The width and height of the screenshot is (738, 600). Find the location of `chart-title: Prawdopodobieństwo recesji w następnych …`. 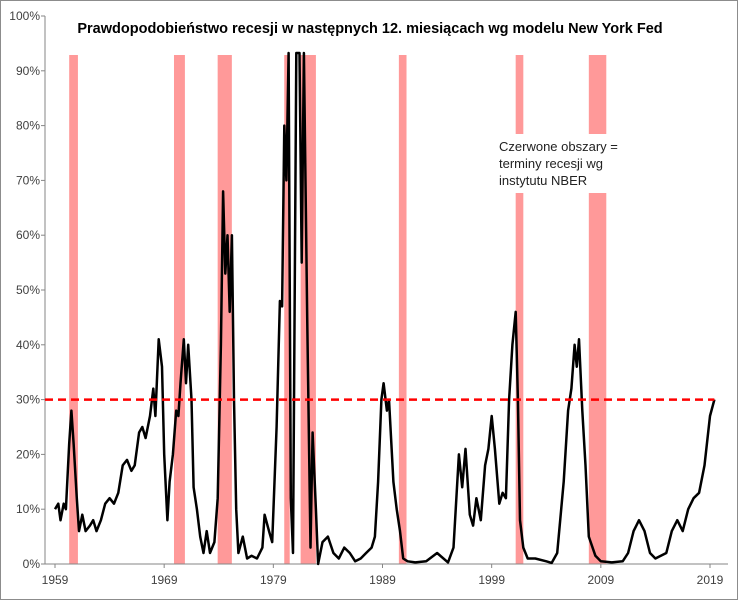

chart-title: Prawdopodobieństwo recesji w następnych … is located at coordinates (370, 29).